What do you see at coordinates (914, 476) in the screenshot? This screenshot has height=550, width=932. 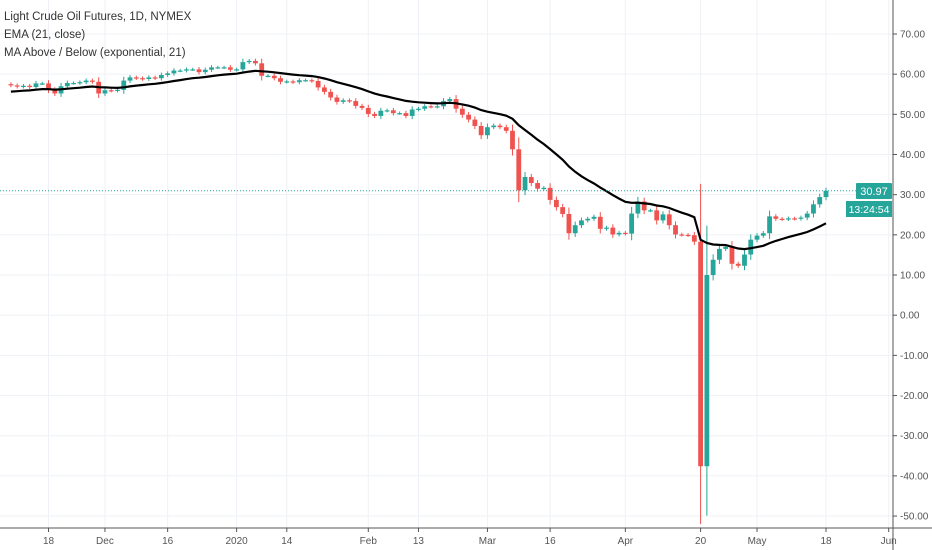 I see `y-tick-label: -40.00` at bounding box center [914, 476].